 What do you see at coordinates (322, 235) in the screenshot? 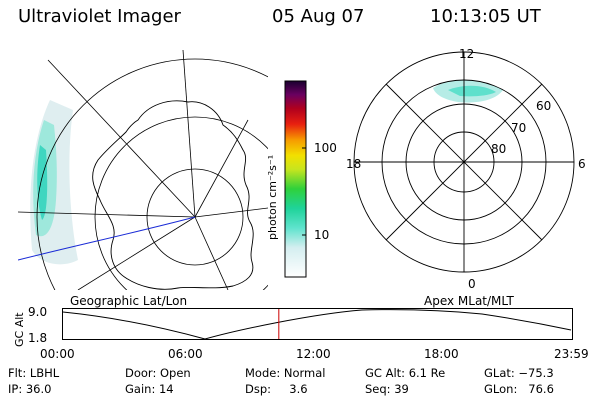
I see `colorbar-tick-label-10: 10` at bounding box center [322, 235].